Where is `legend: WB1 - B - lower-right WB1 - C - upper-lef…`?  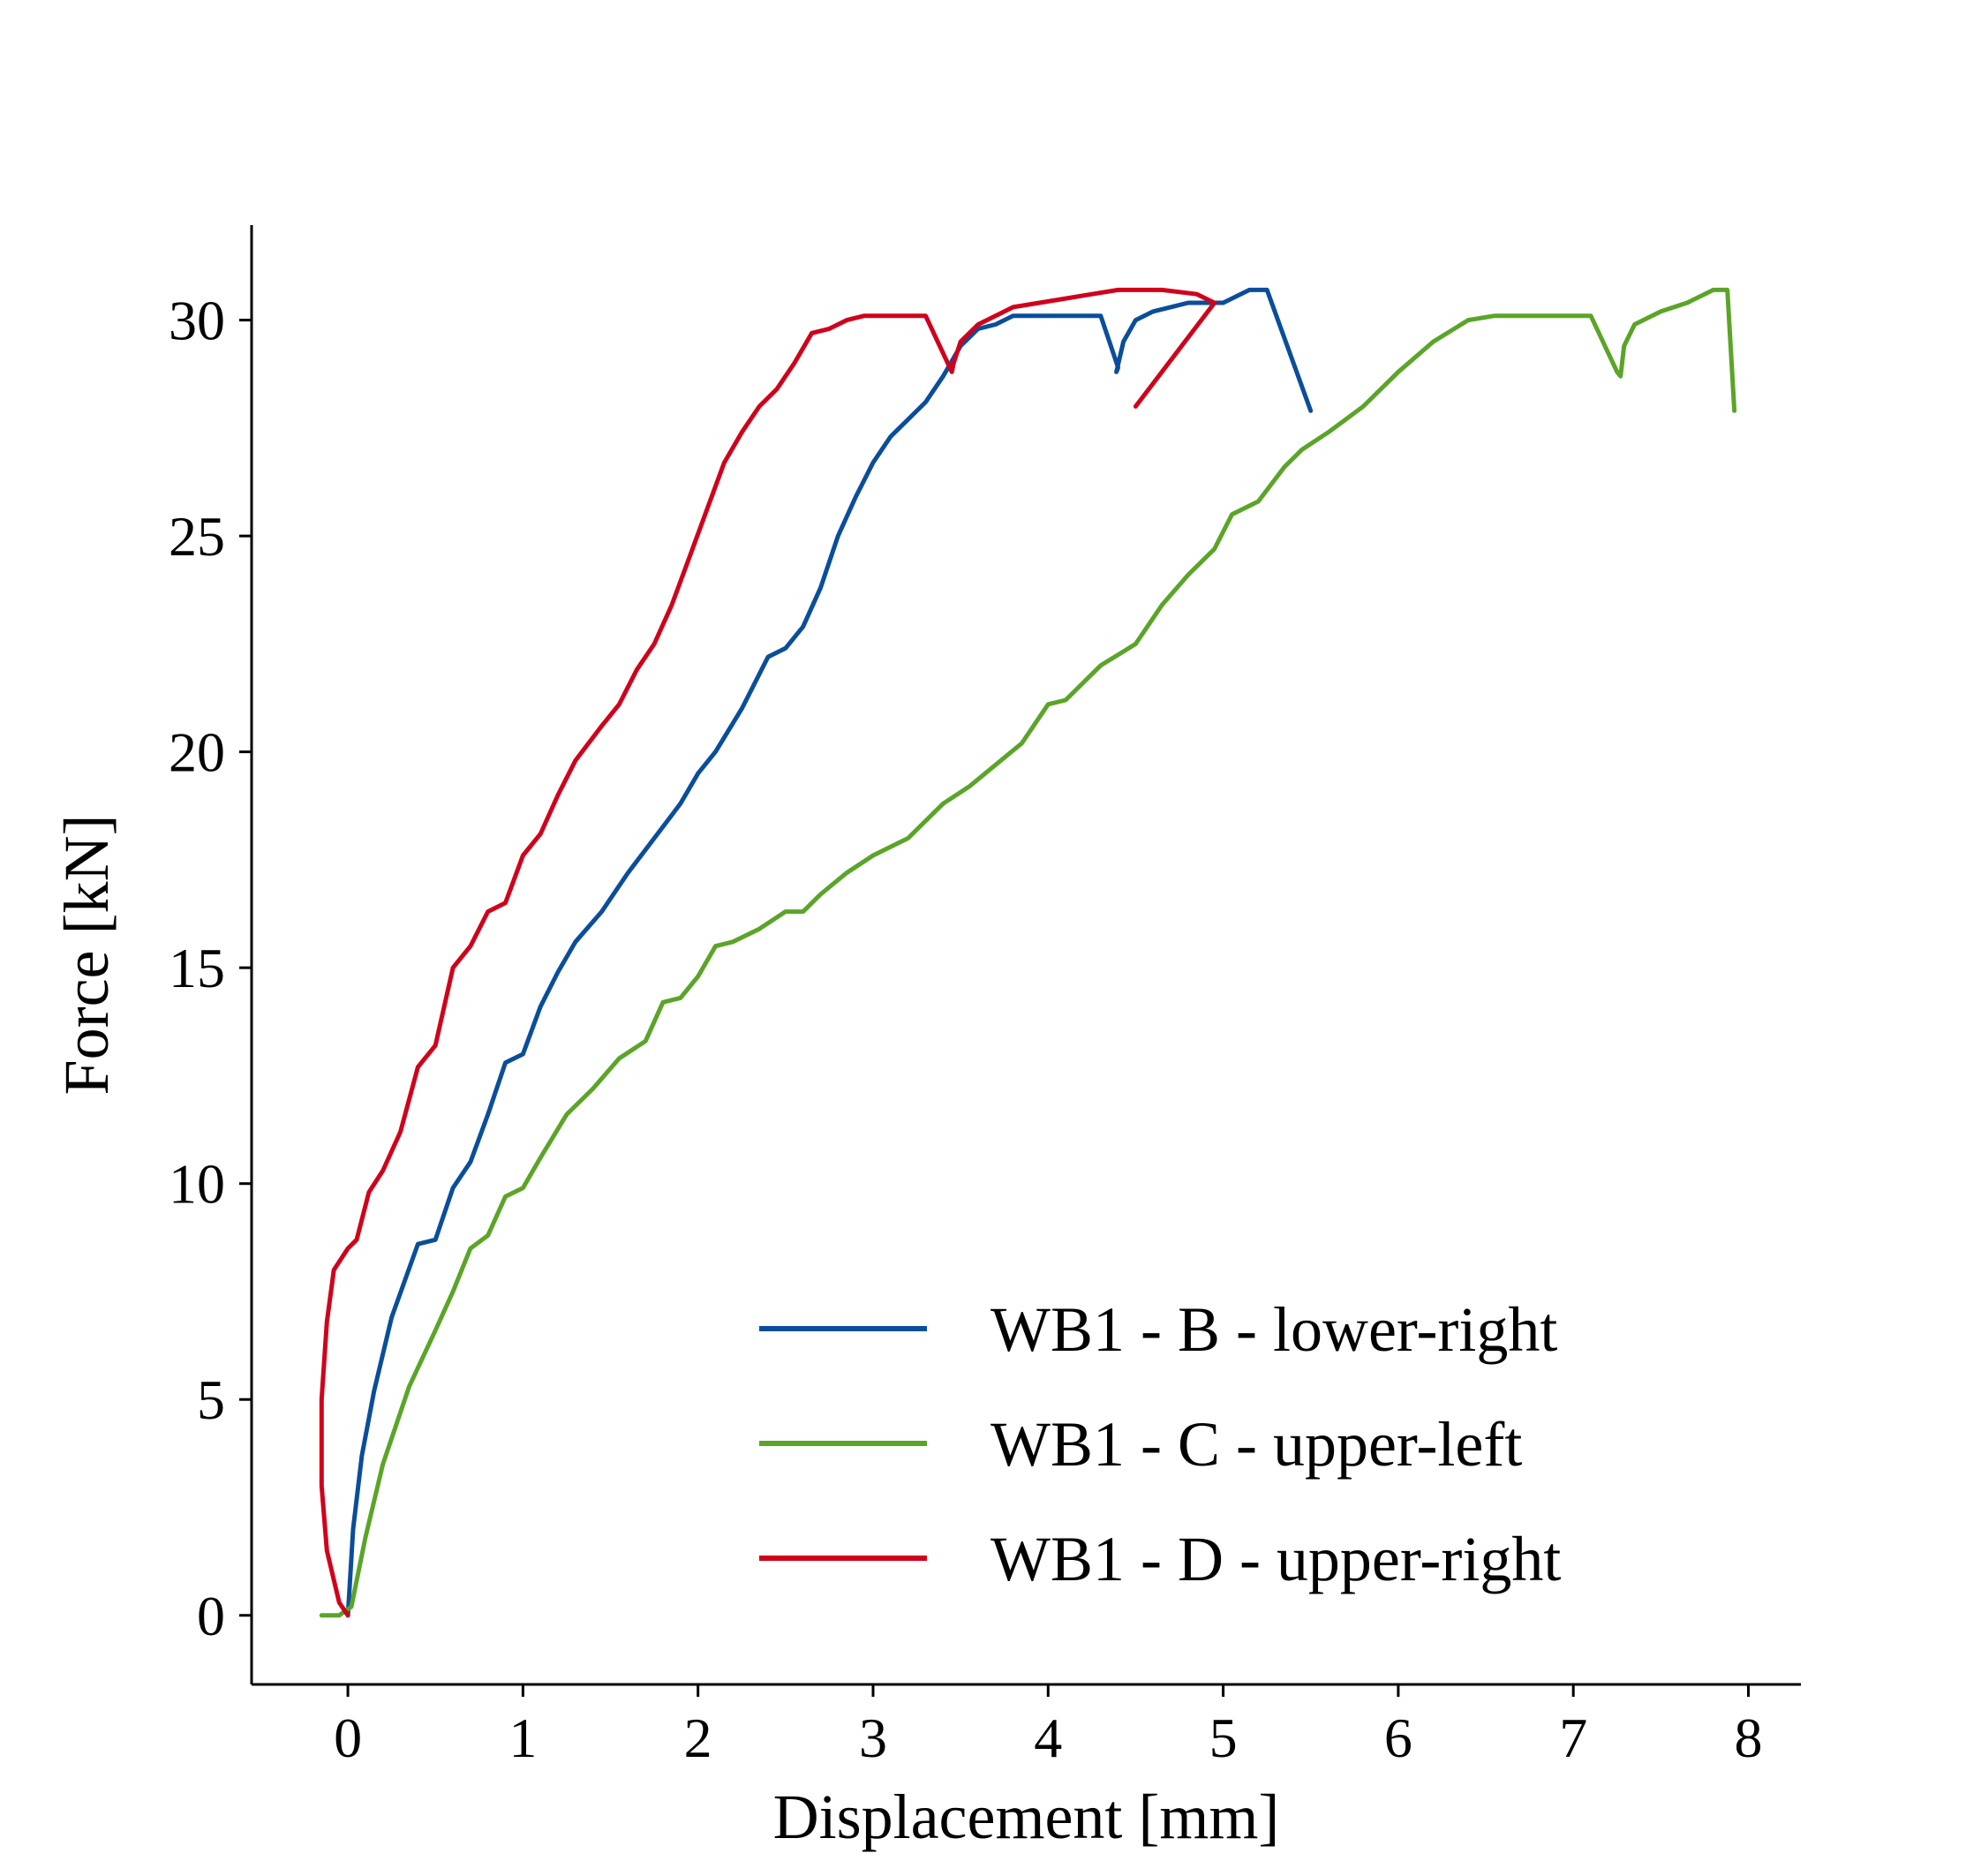
legend: WB1 - B - lower-right WB1 - C - upper-lef… is located at coordinates (1160, 1444).